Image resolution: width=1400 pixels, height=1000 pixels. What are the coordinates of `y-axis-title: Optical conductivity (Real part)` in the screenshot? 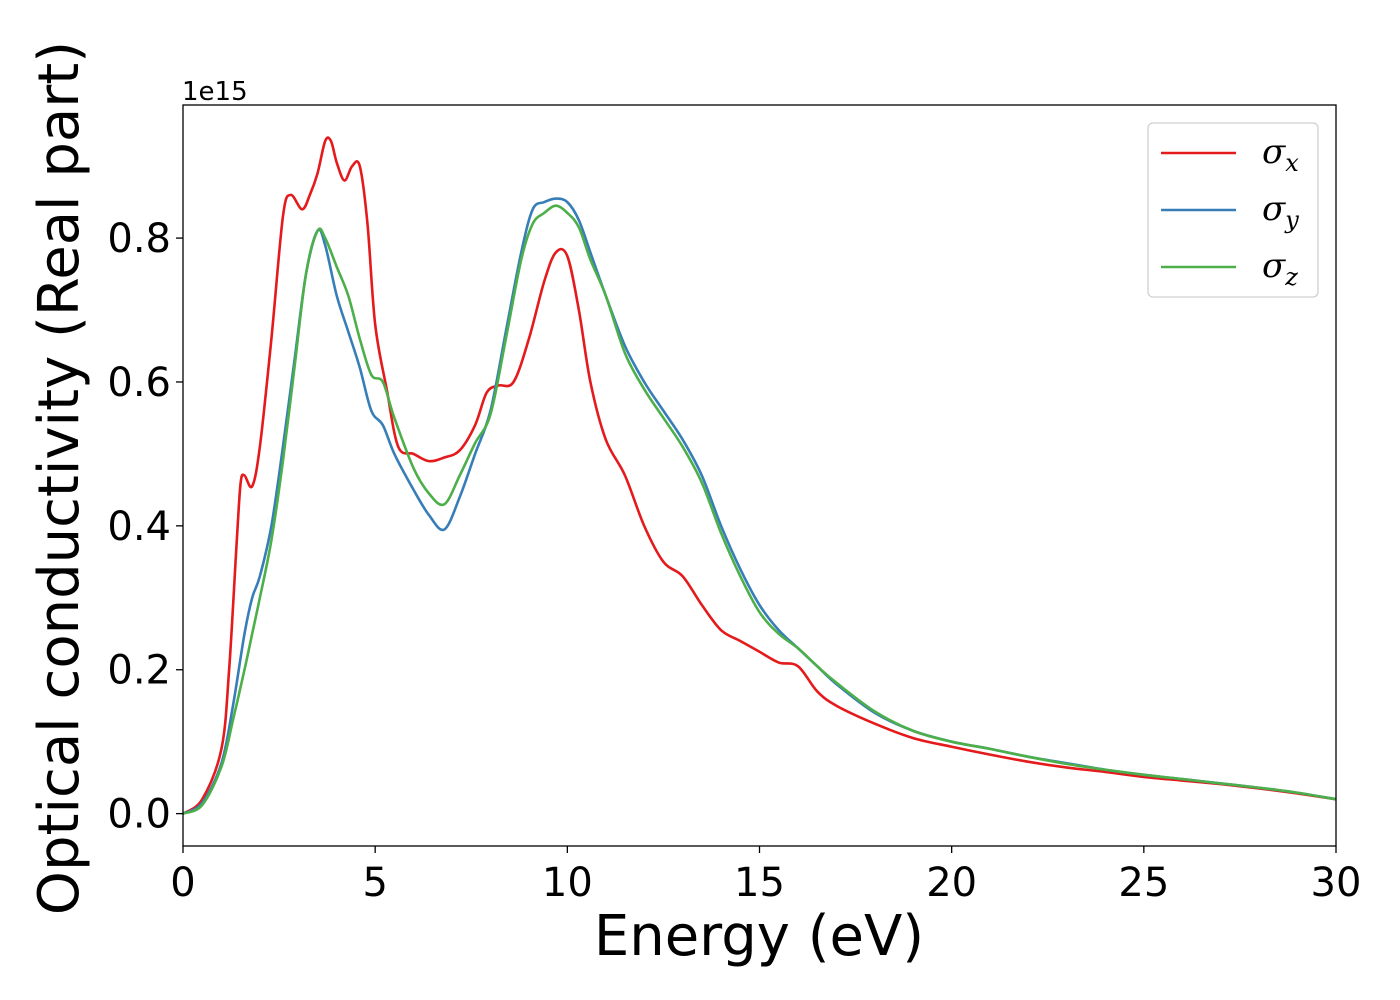 It's located at (59, 478).